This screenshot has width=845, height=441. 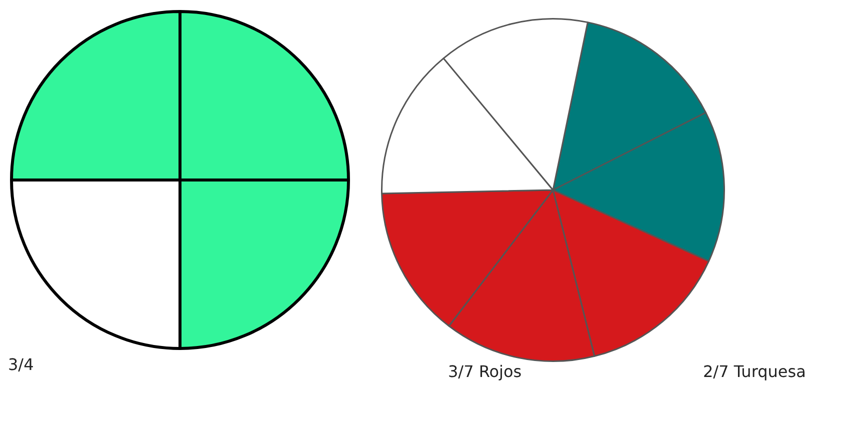 I want to click on text: 2/7 Turquesa, so click(x=754, y=371).